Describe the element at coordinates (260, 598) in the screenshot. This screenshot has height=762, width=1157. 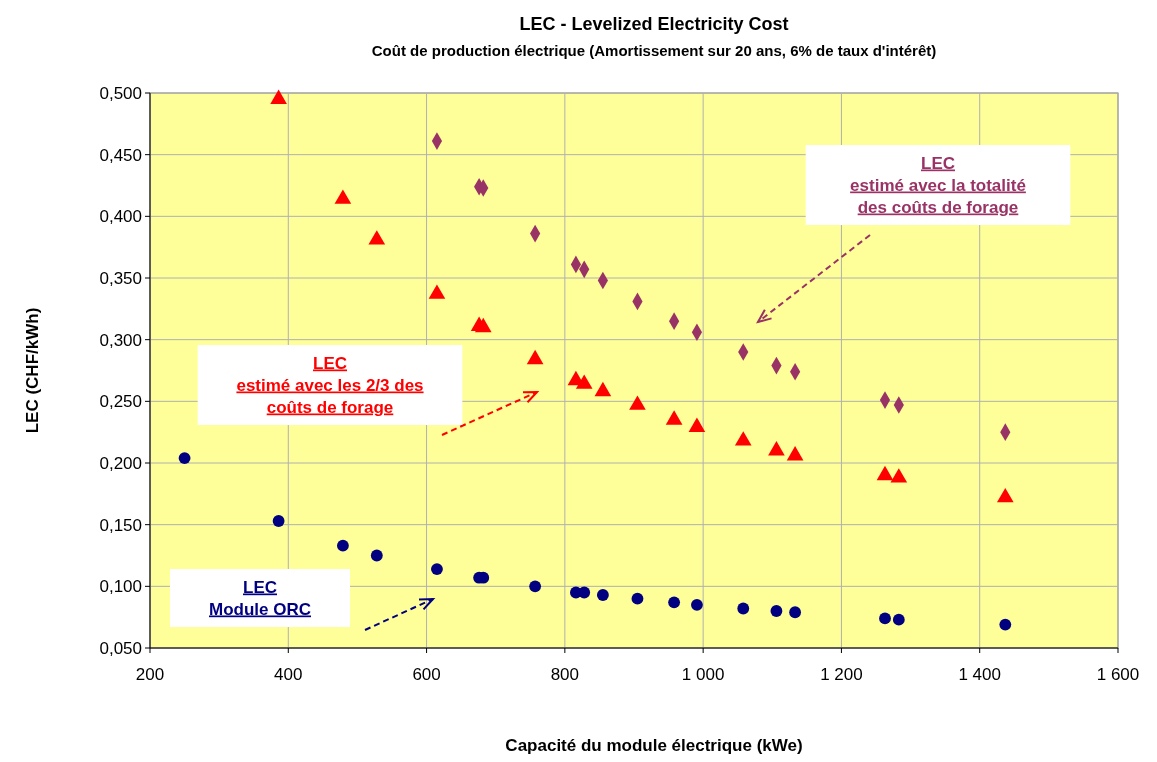
I see `annotation: LEC Module ORC` at that location.